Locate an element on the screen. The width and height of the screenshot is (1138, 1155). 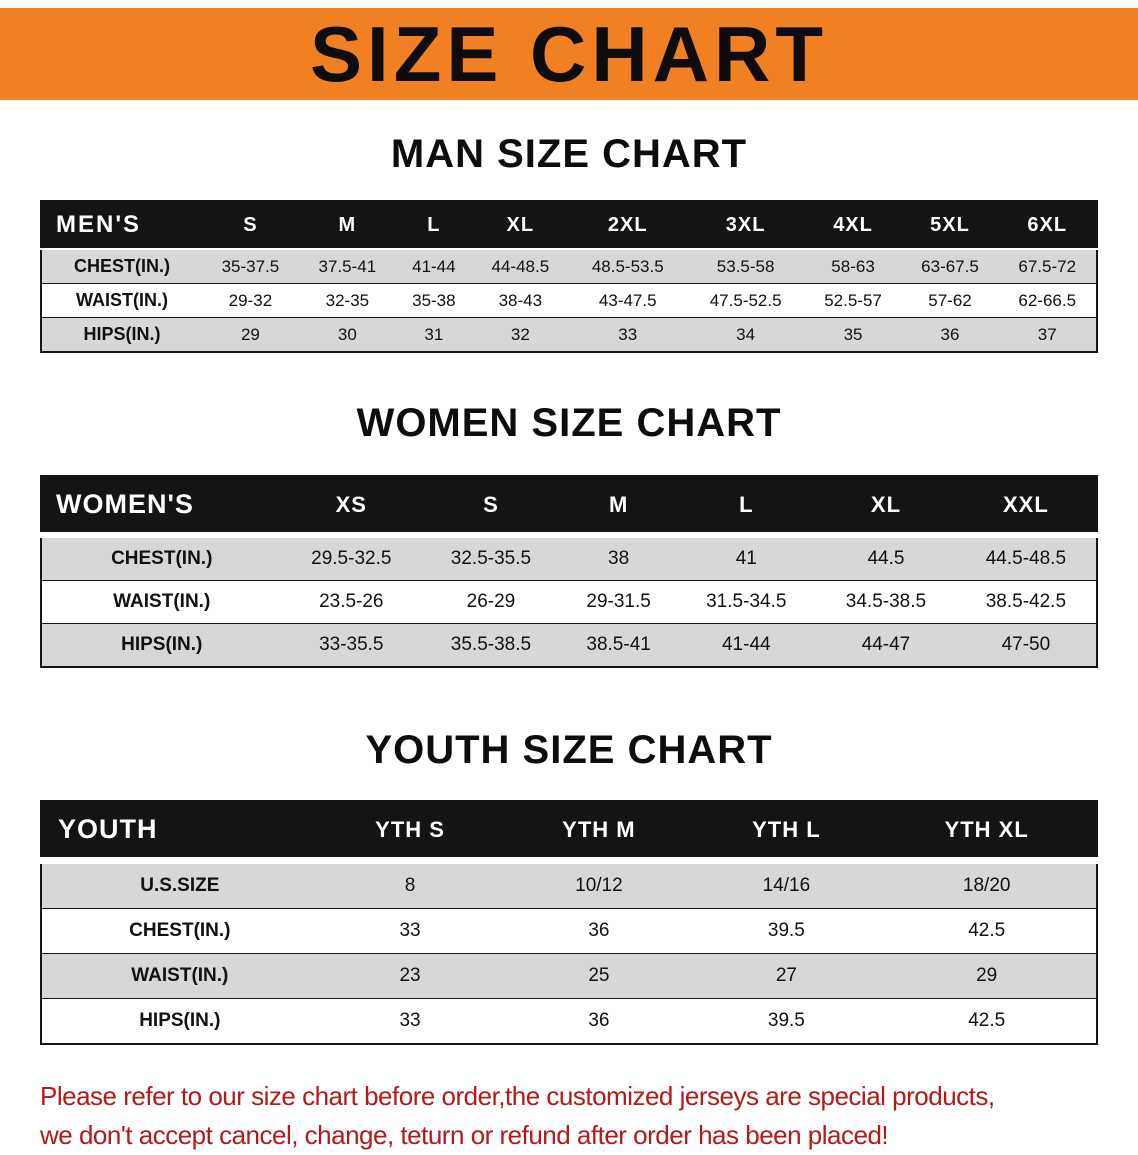
measurement-row: CHEST(IN.) 33 36 39.5 42.5 is located at coordinates (569, 931).